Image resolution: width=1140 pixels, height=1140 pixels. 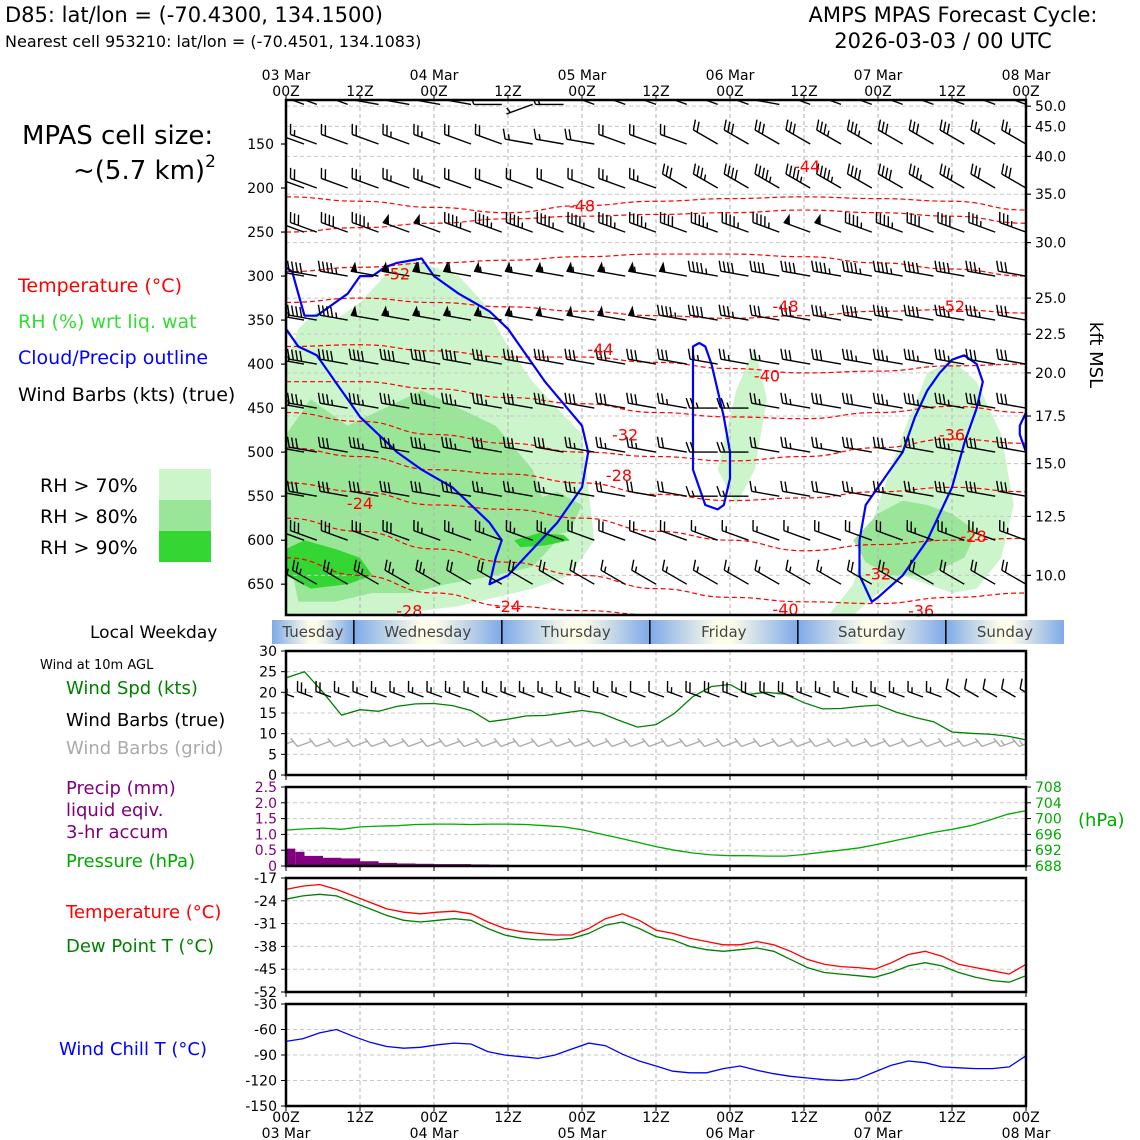 I want to click on precip-legend-1: Precip (mm), so click(x=121, y=788).